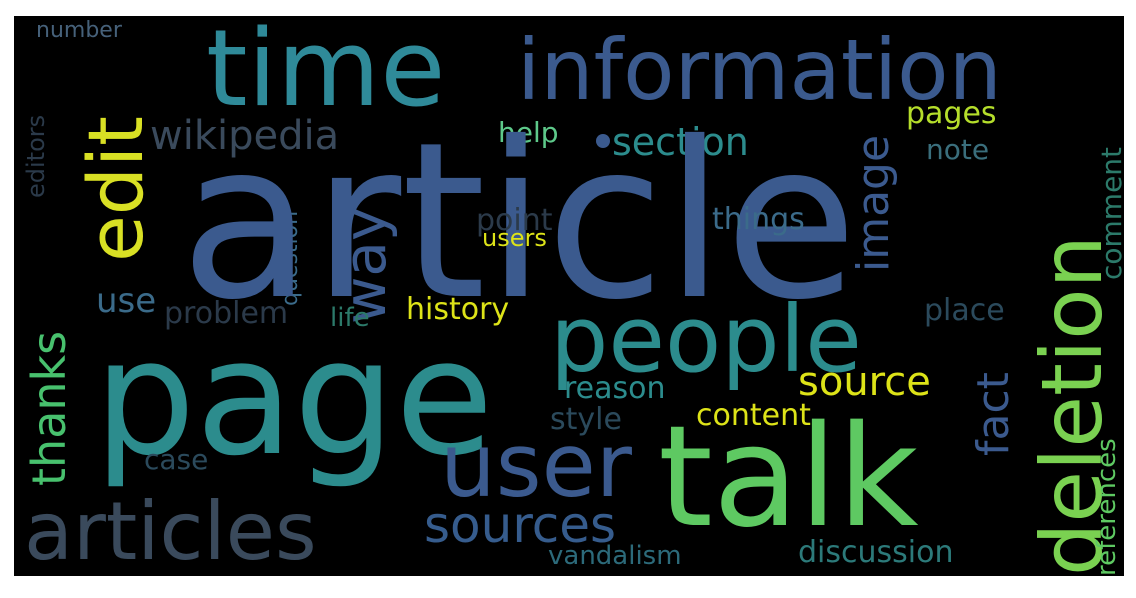 The width and height of the screenshot is (1136, 598). I want to click on word-wikipedia: wikipedia, so click(245, 136).